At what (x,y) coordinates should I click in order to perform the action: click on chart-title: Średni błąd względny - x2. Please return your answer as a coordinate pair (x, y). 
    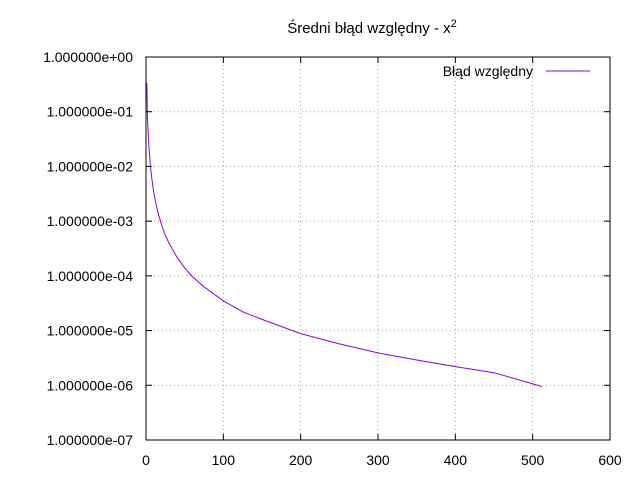
    Looking at the image, I should click on (372, 27).